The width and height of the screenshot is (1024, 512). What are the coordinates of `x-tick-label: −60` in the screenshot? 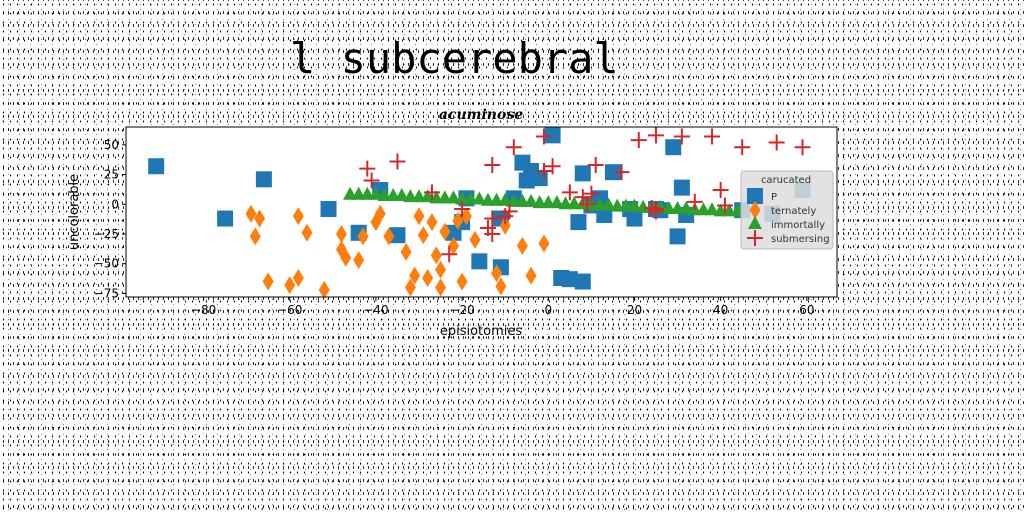 It's located at (289, 310).